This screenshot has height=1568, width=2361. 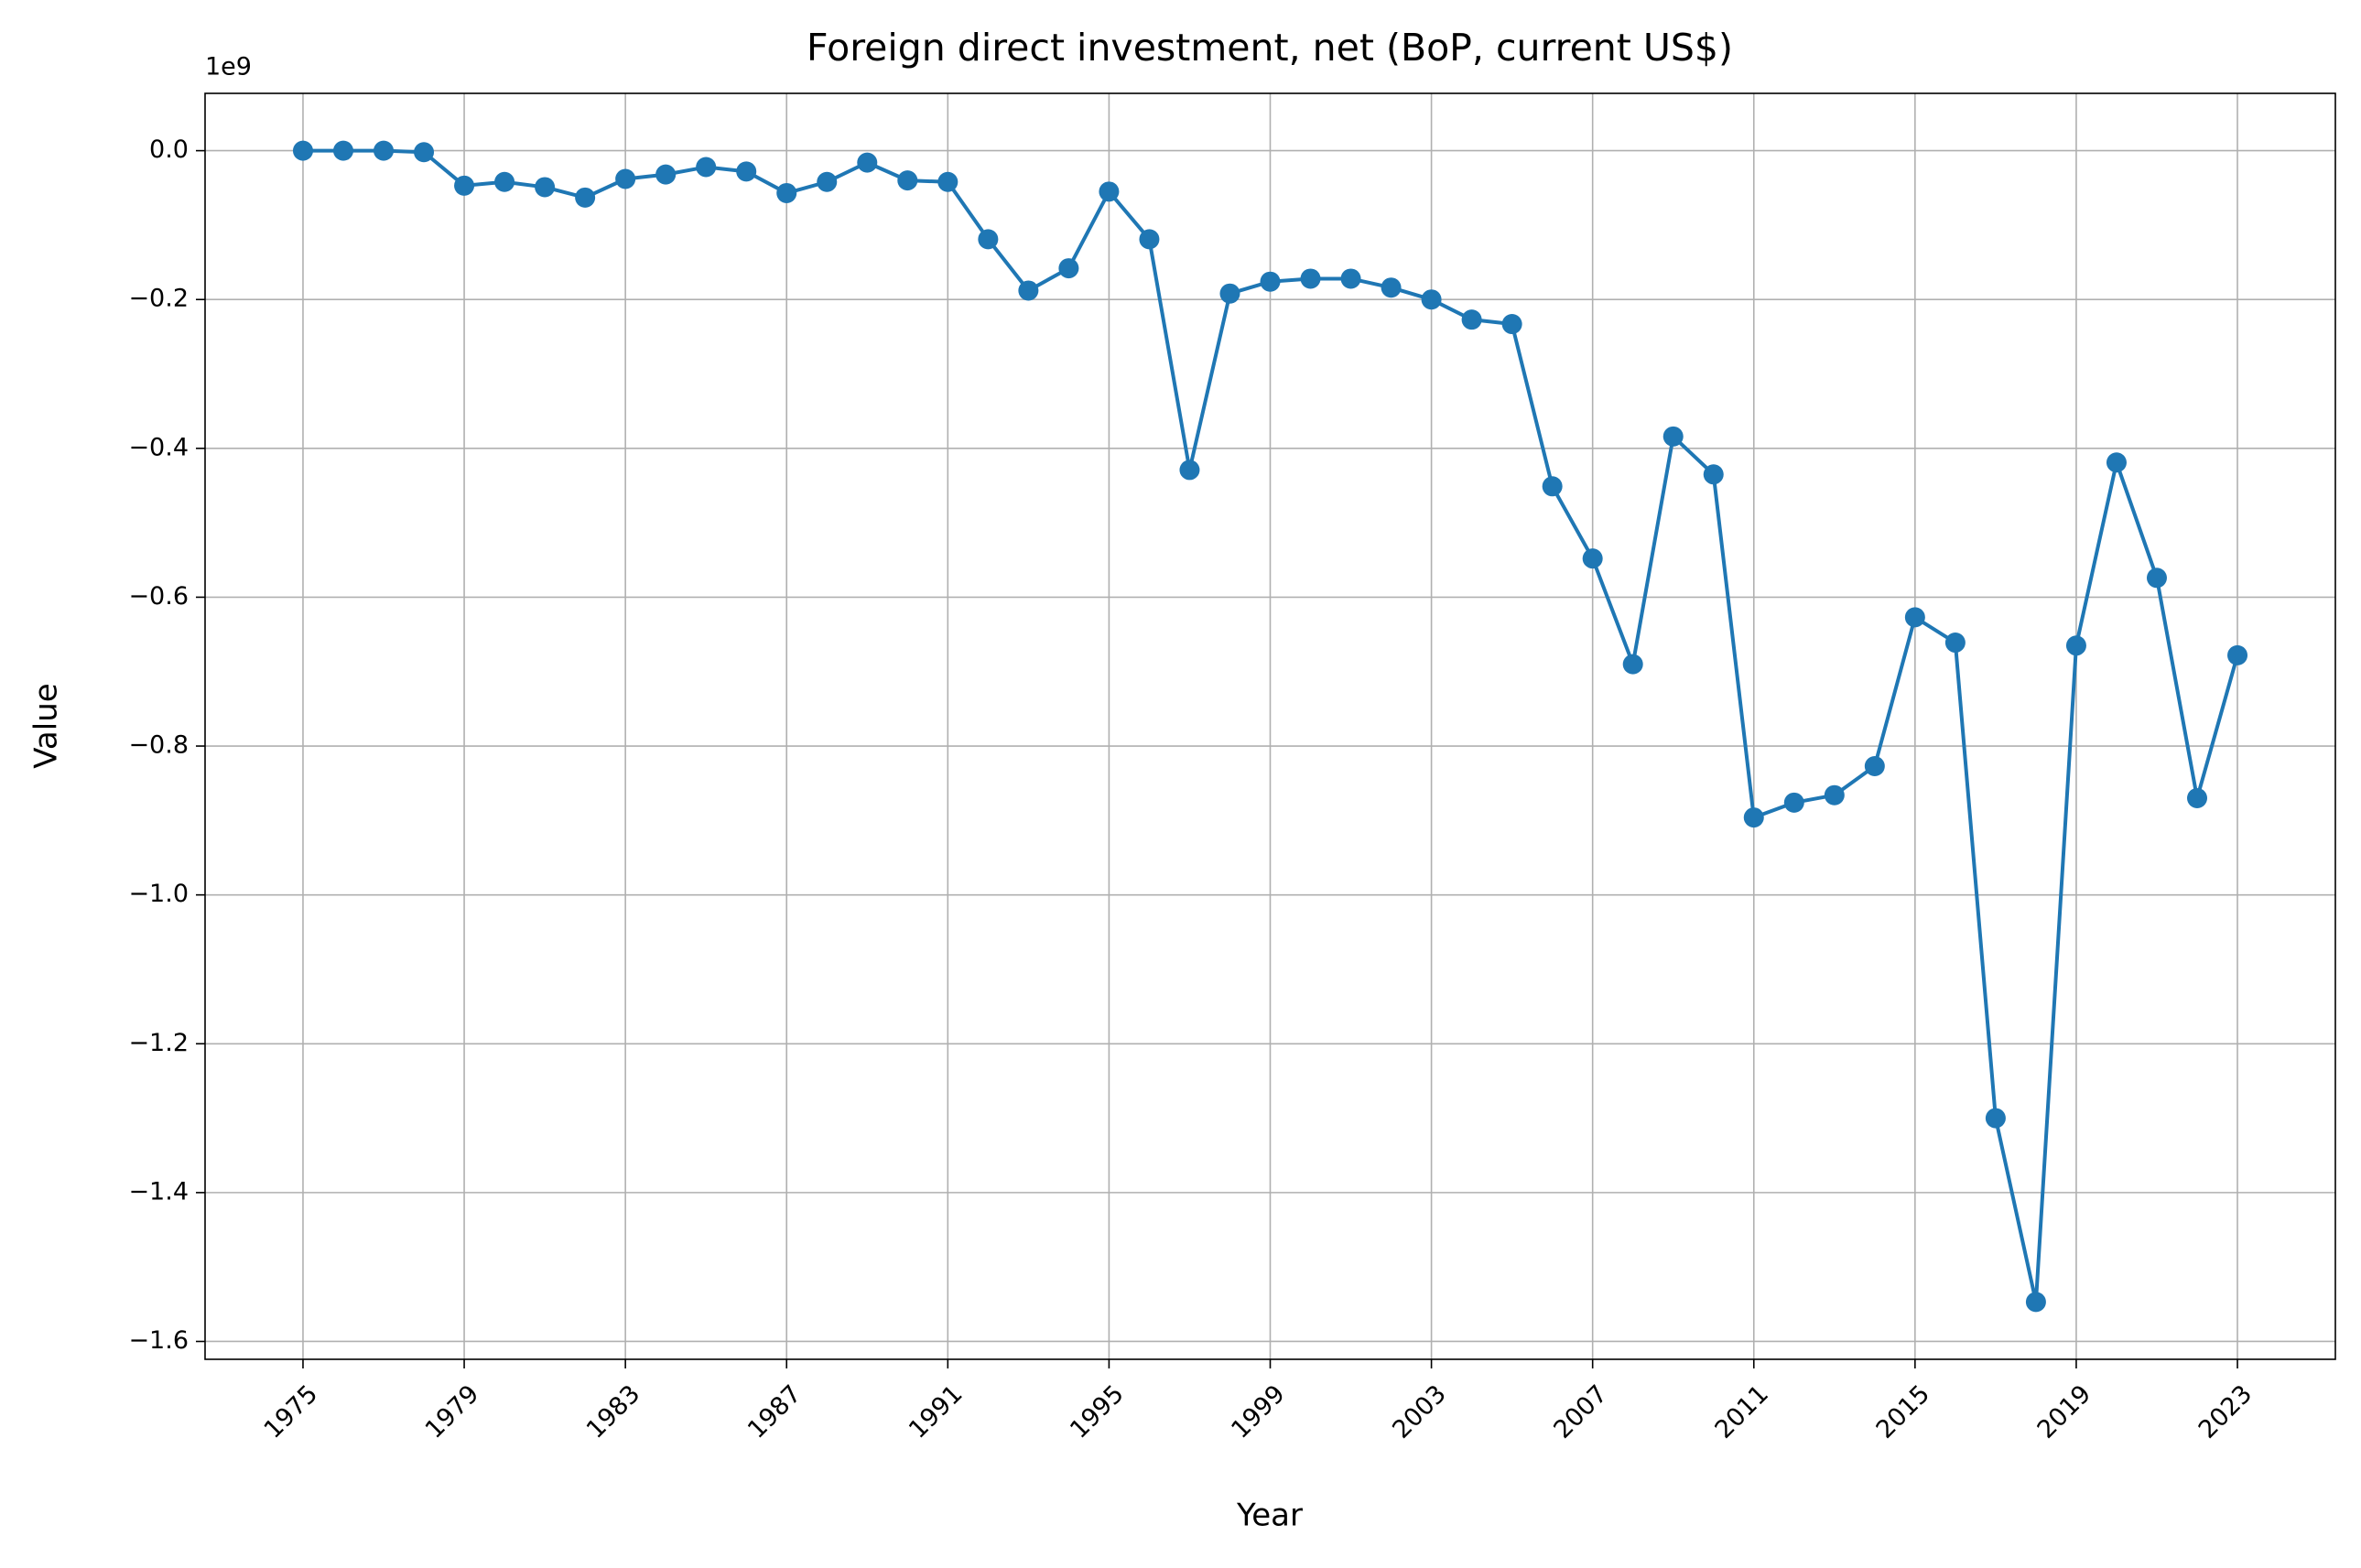 What do you see at coordinates (228, 67) in the screenshot?
I see `y-offset-label: 1e9` at bounding box center [228, 67].